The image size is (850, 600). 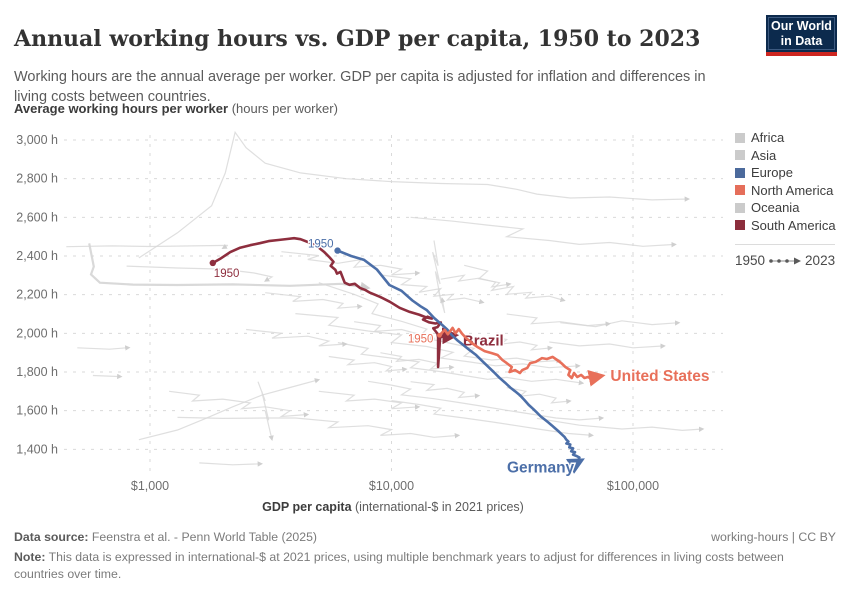 I want to click on timeline-end-year: 2023, so click(x=820, y=260).